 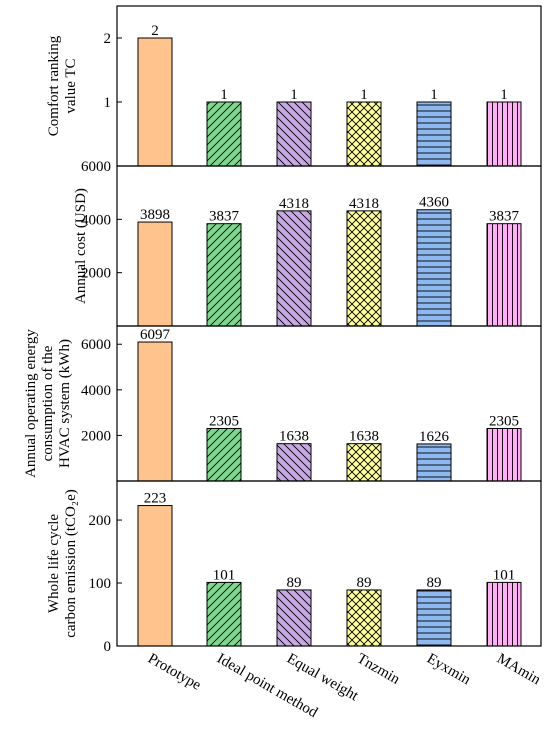 I want to click on data-label-2-1: 3898, so click(x=155, y=215).